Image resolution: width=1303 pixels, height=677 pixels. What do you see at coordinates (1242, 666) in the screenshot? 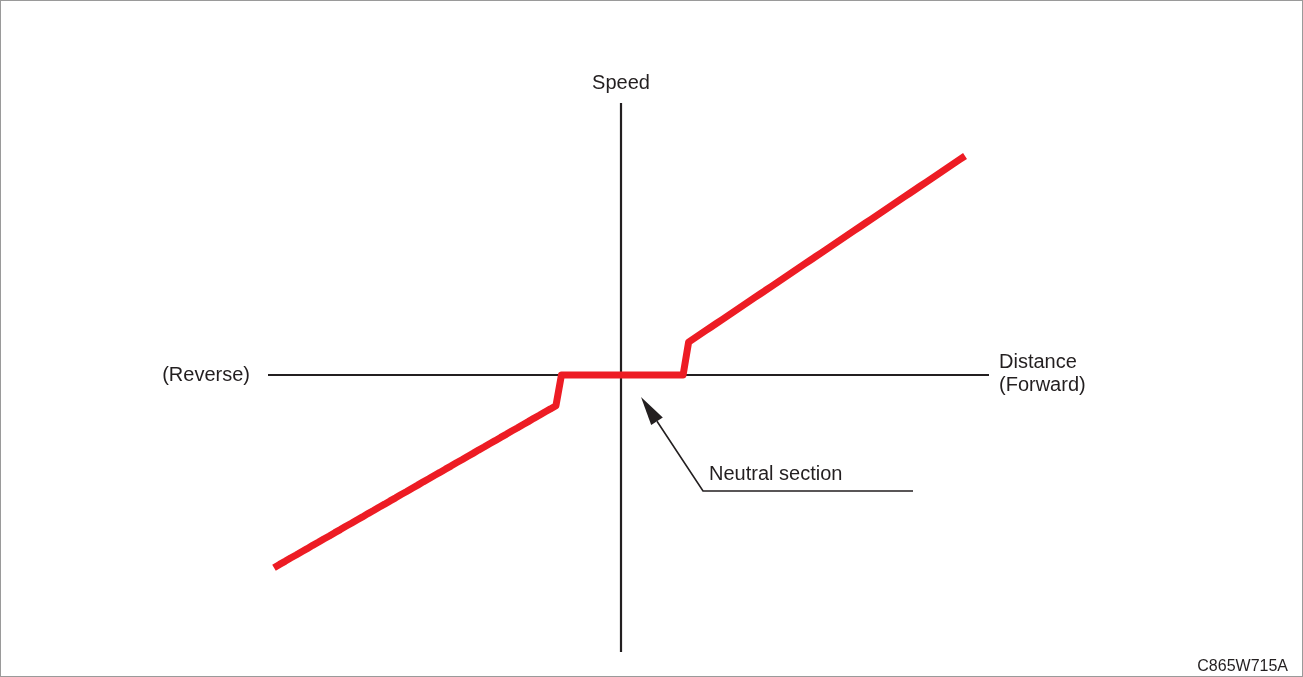
I see `text: C865W715A` at bounding box center [1242, 666].